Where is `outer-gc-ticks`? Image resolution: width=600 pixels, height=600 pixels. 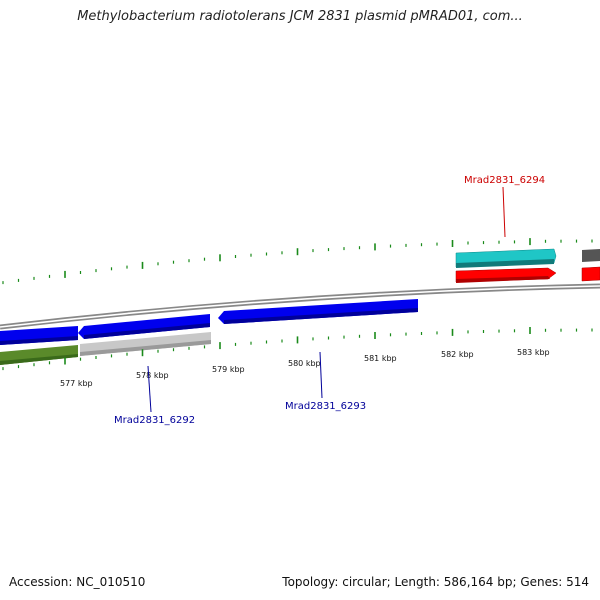 outer-gc-ticks is located at coordinates (297, 261).